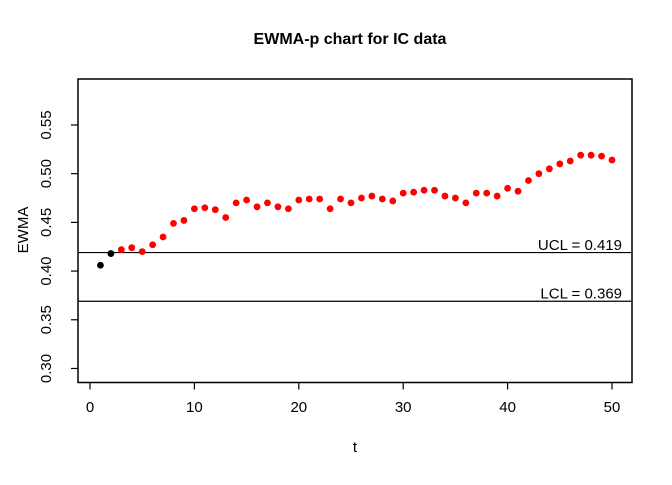 The height and width of the screenshot is (485, 672). I want to click on y-tick-label: 0.40, so click(46, 270).